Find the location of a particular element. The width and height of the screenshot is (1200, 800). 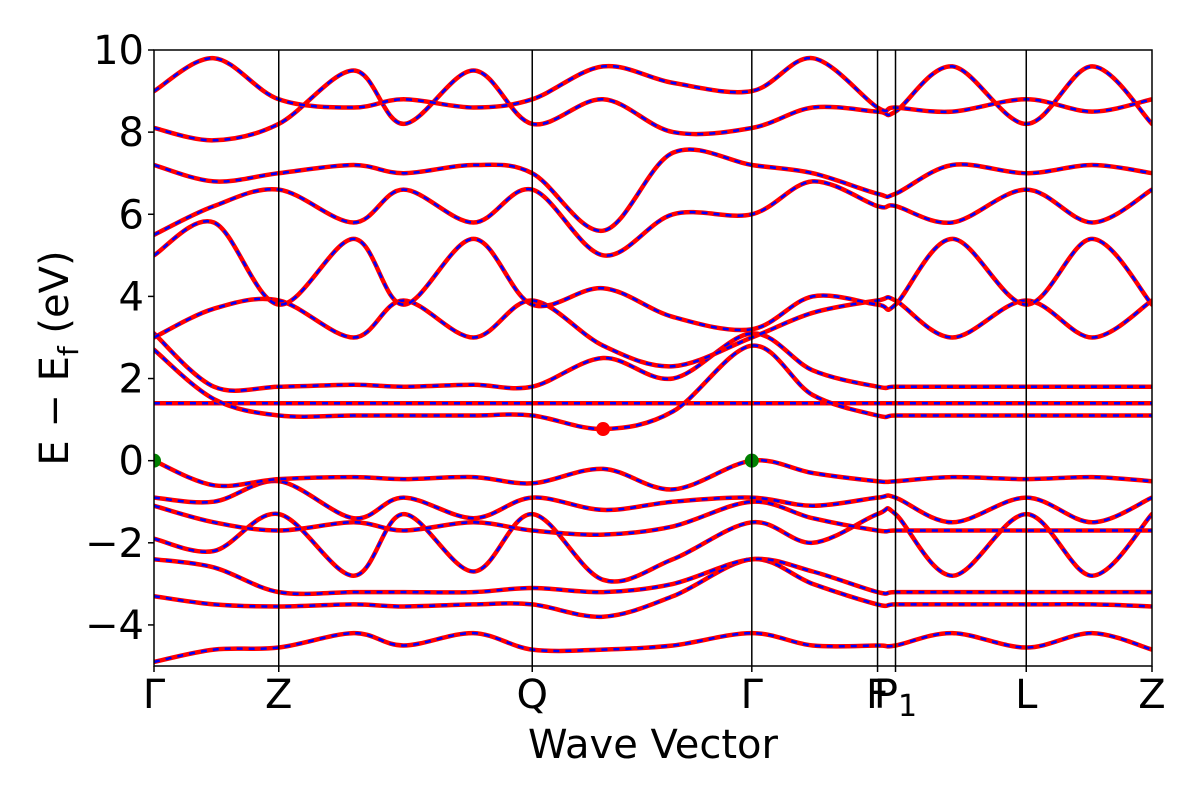

x-tick-label-text-4: F is located at coordinates (877, 695).